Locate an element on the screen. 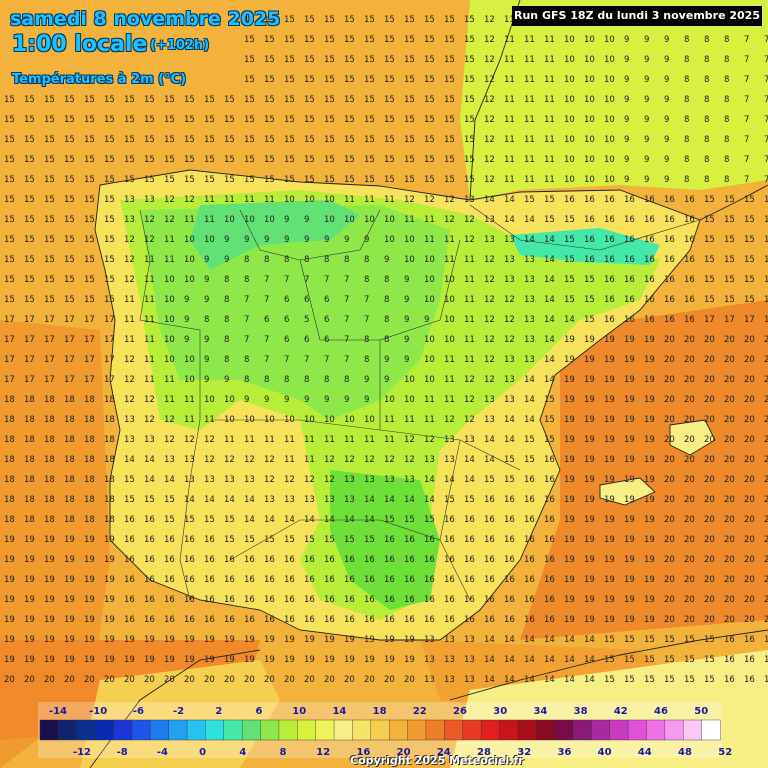 Image resolution: width=768 pixels, height=768 pixels. scale-label-bottom: 28 is located at coordinates (484, 752).